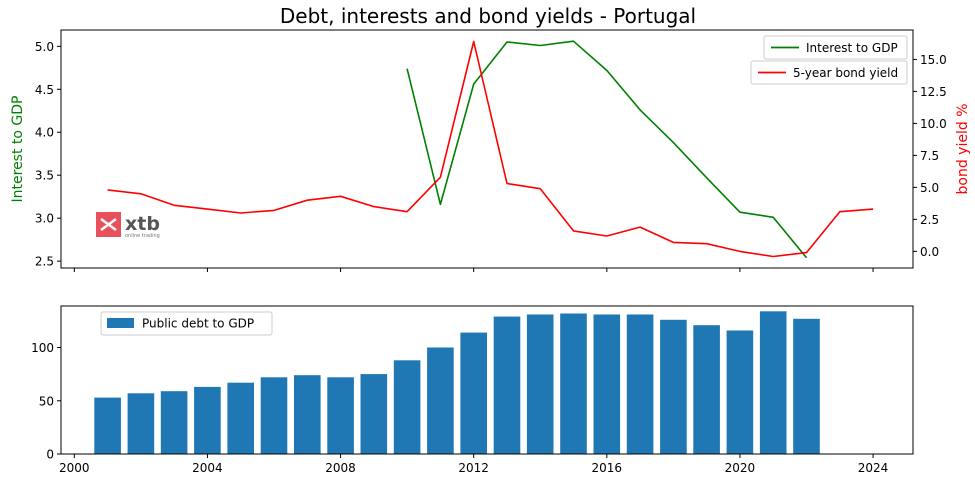 The width and height of the screenshot is (975, 500). What do you see at coordinates (207, 468) in the screenshot?
I see `bottom-x-tick-label: 2004` at bounding box center [207, 468].